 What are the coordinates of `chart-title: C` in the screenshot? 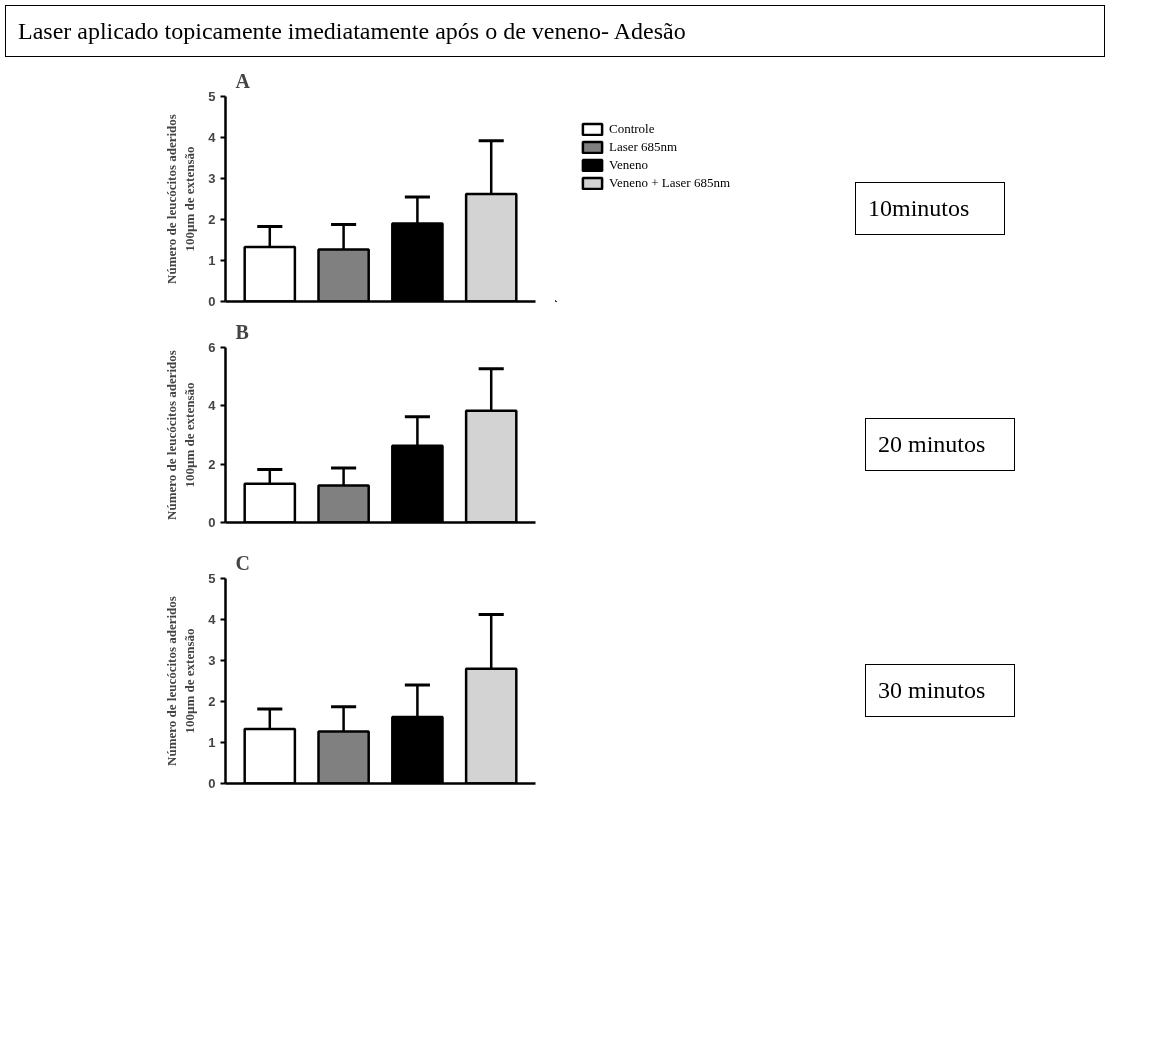 It's located at (242, 562).